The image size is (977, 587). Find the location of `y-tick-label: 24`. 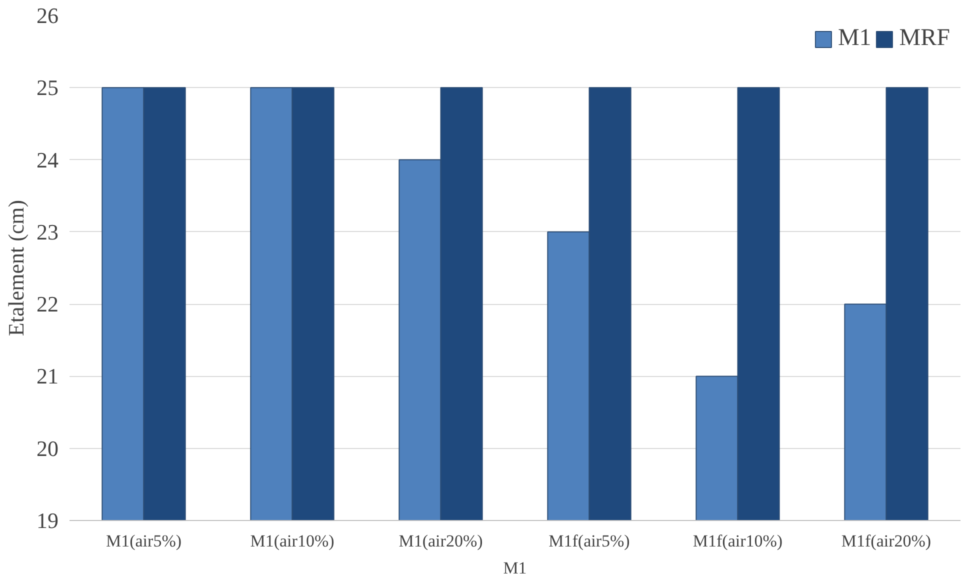

y-tick-label: 24 is located at coordinates (47, 159).